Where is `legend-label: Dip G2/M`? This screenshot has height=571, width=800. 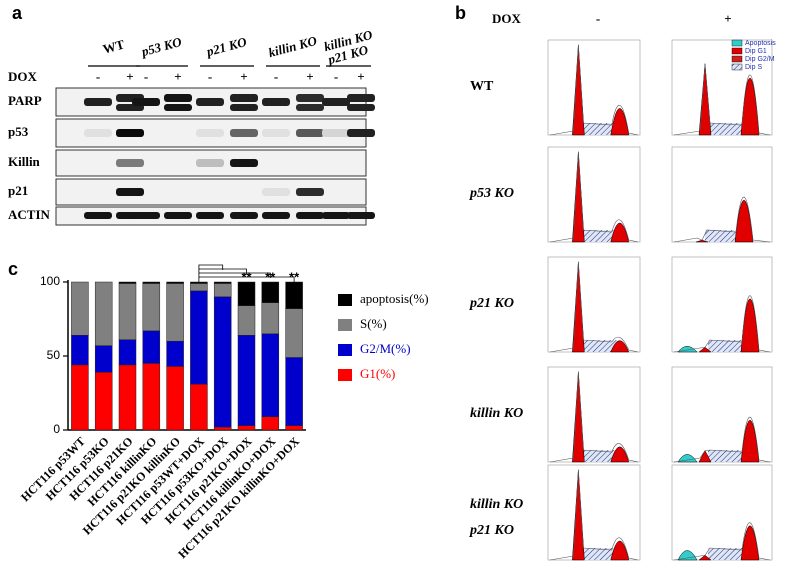 legend-label: Dip G2/M is located at coordinates (760, 59).